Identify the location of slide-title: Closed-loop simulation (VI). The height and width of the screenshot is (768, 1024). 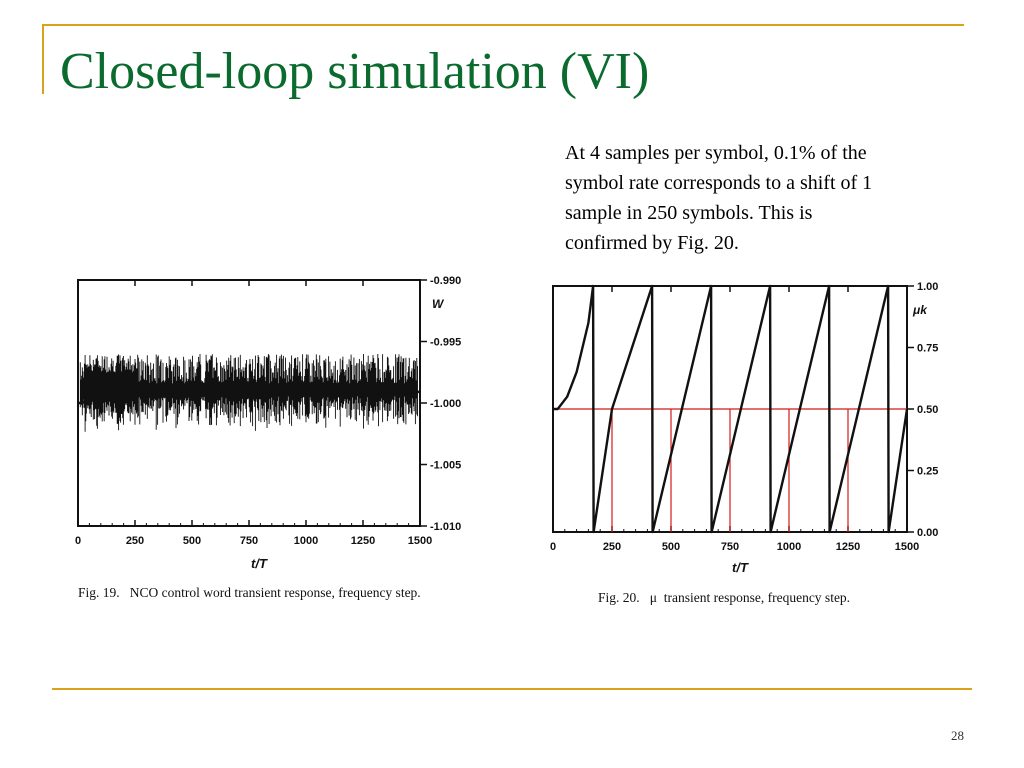
(355, 71).